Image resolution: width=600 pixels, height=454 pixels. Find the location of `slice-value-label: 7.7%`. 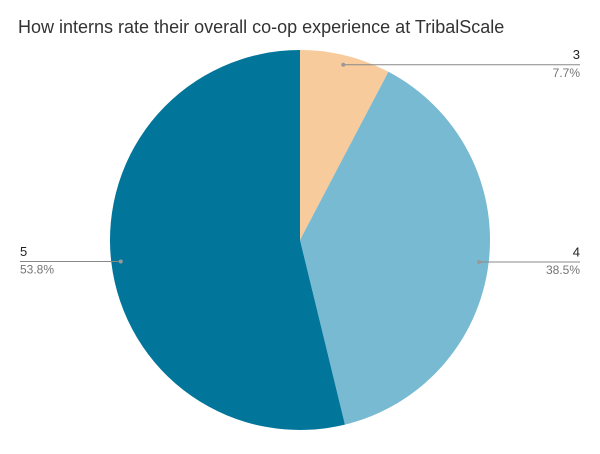

slice-value-label: 7.7% is located at coordinates (567, 73).